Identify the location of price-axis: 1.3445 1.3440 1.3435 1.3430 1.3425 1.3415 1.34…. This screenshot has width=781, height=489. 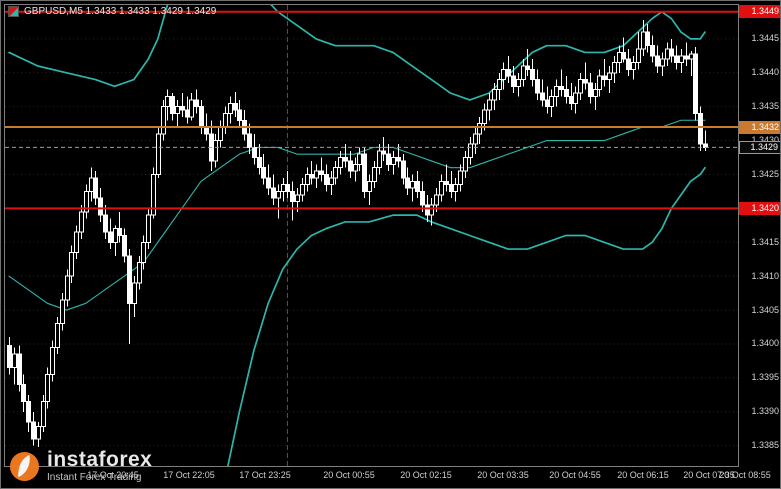
(759, 233).